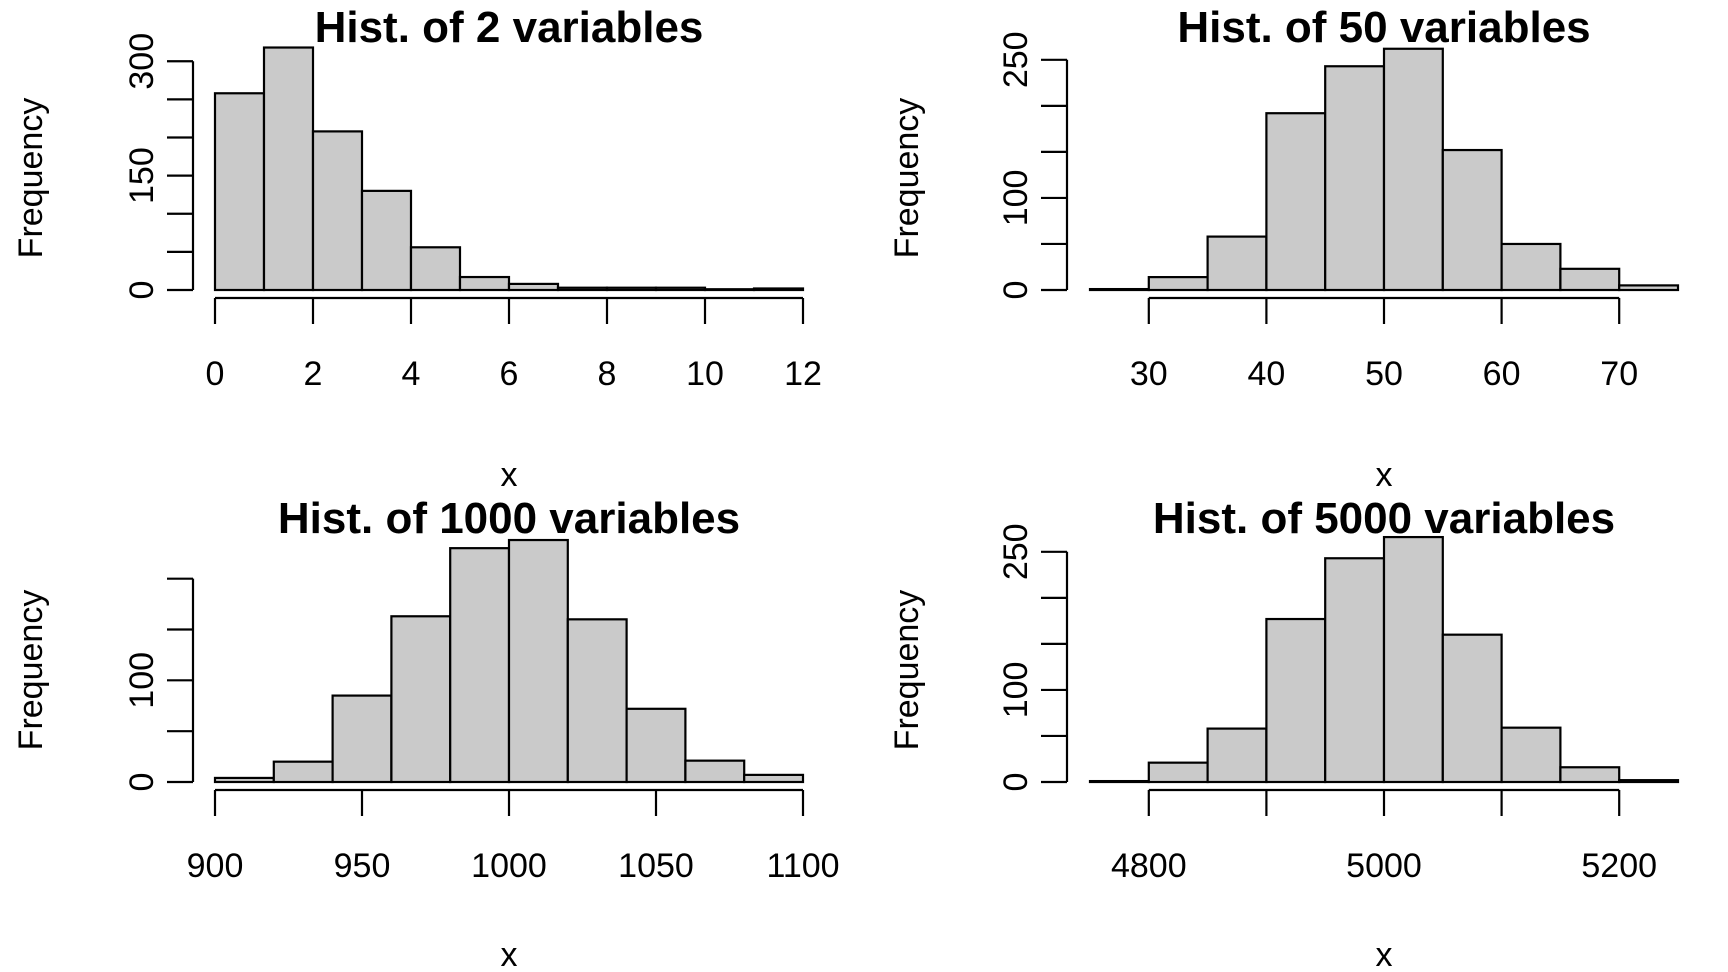  Describe the element at coordinates (802, 866) in the screenshot. I see `x-tick-label: 1100` at that location.